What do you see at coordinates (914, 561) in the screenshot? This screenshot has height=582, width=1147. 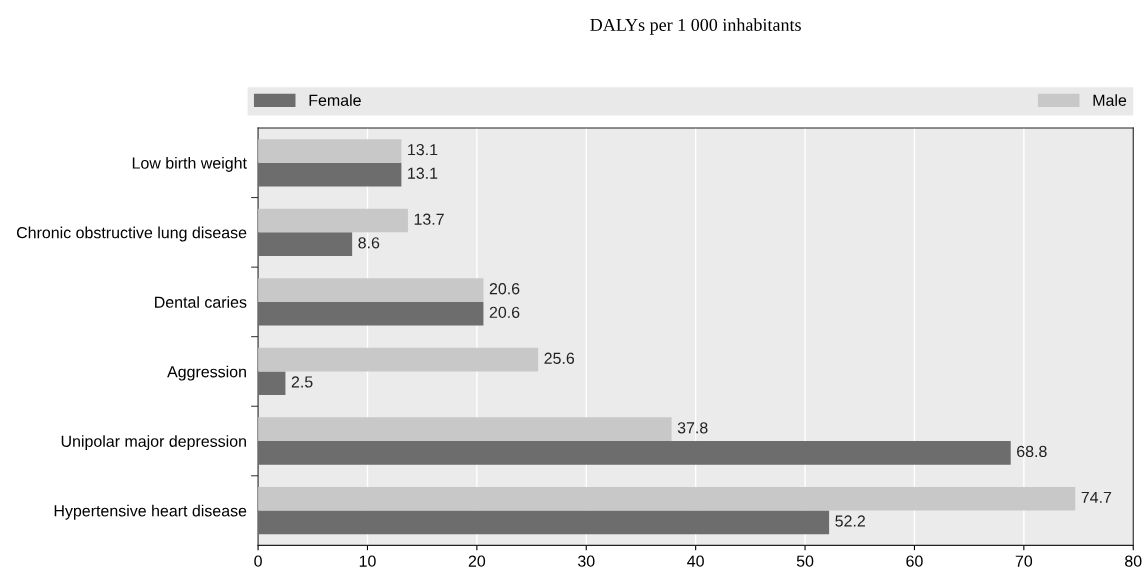 I see `x-tick-label: 60` at bounding box center [914, 561].